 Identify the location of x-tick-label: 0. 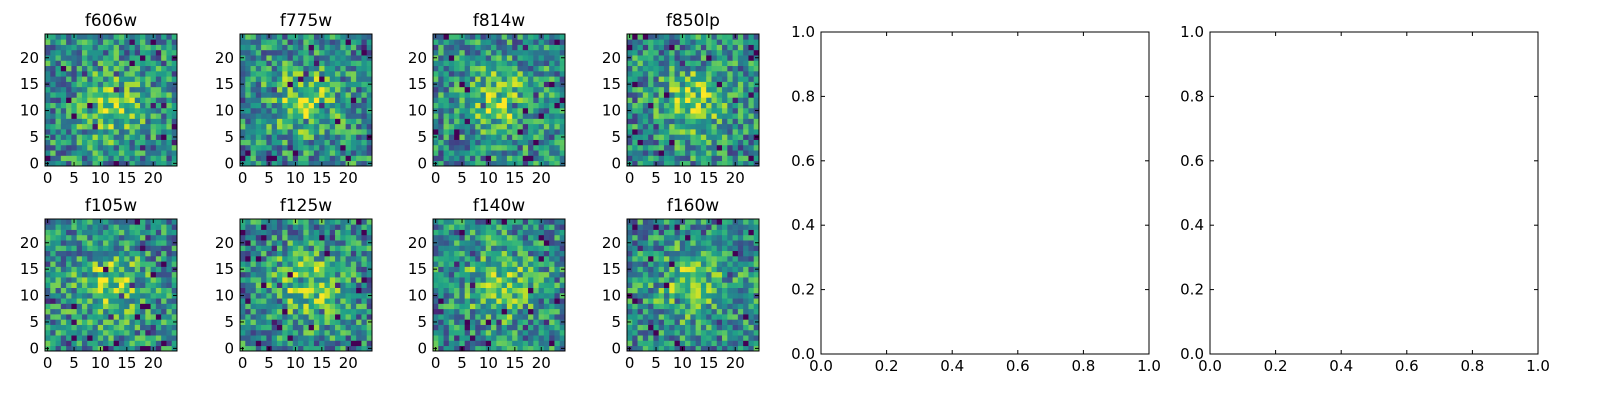
(630, 178).